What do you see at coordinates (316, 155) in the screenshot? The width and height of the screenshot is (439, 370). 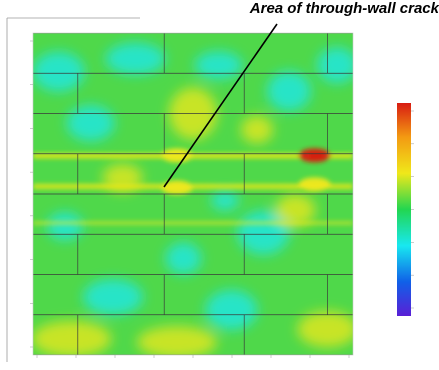 I see `heatmap-hot-core` at bounding box center [316, 155].